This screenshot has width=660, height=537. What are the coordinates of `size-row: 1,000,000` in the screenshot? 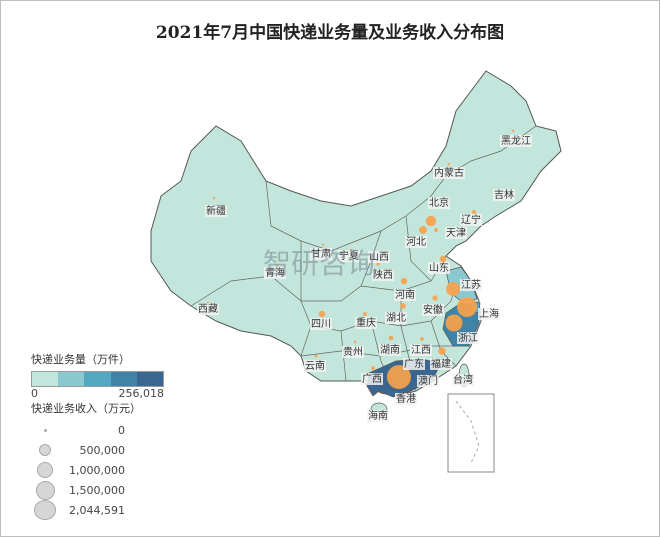 It's located at (97, 470).